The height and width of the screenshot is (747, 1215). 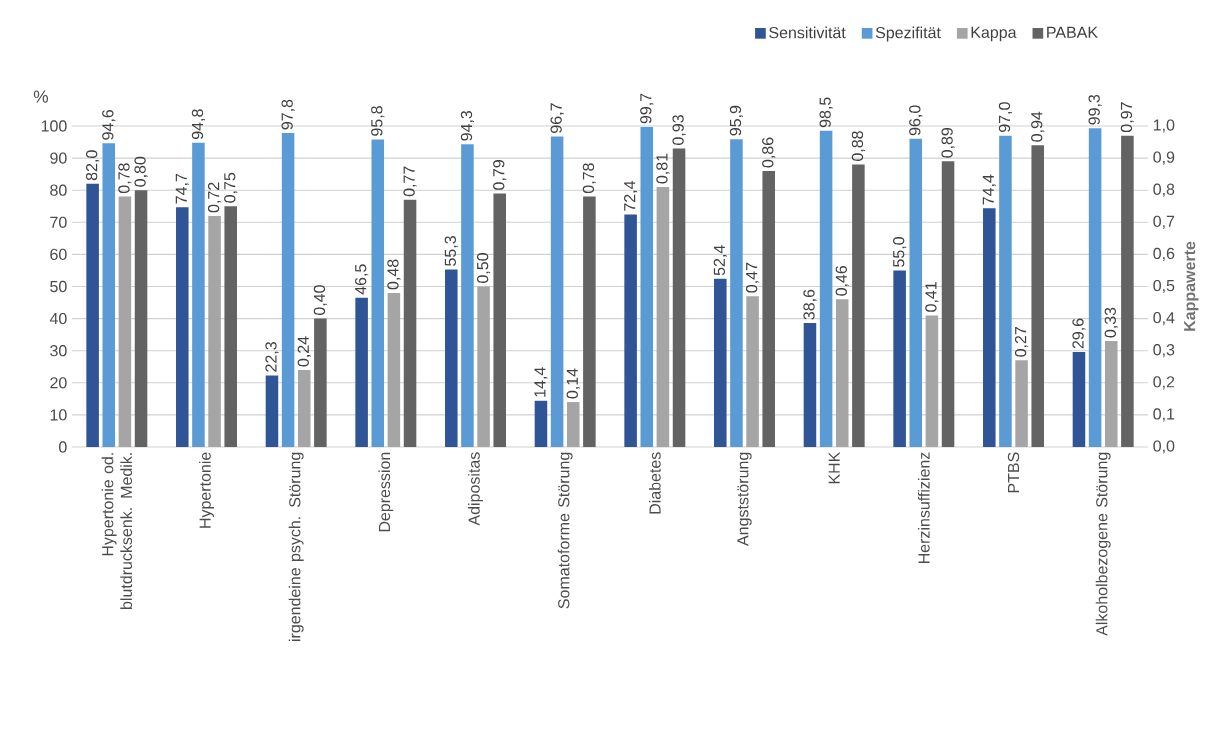 What do you see at coordinates (58, 351) in the screenshot?
I see `y-tick-label: 30` at bounding box center [58, 351].